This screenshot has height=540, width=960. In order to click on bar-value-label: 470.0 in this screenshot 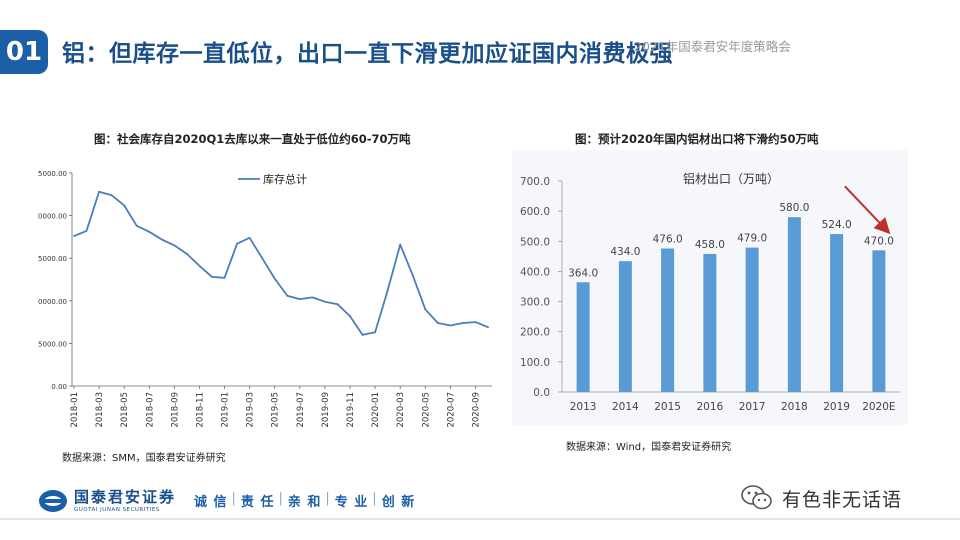, I will do `click(879, 241)`.